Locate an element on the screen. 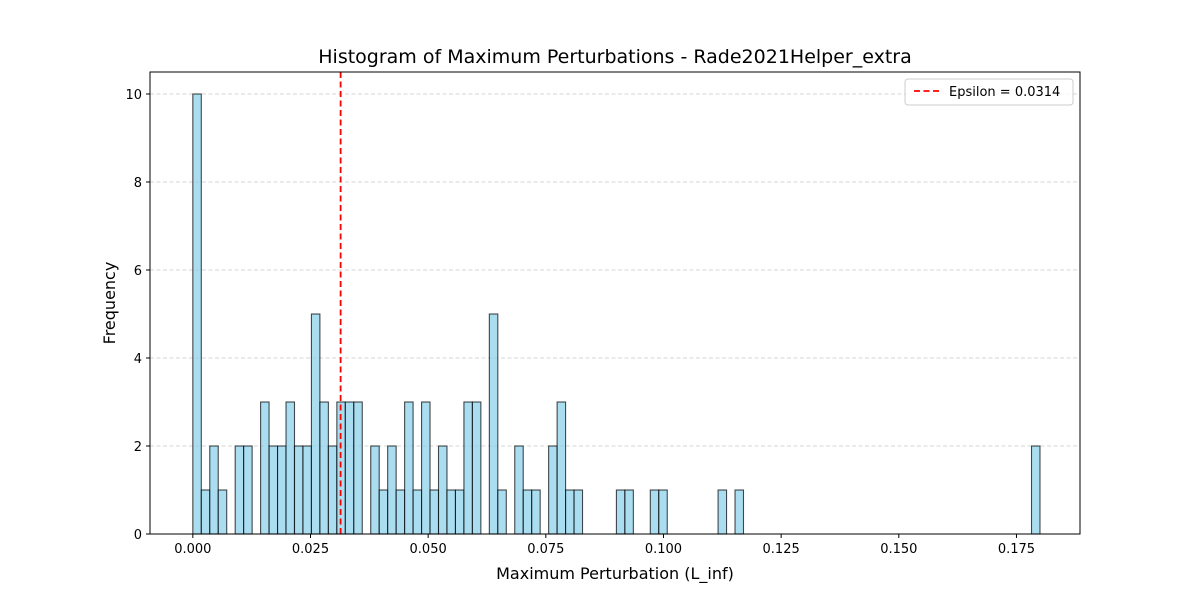 The width and height of the screenshot is (1200, 600). x-tick-label: 0.100 is located at coordinates (663, 549).